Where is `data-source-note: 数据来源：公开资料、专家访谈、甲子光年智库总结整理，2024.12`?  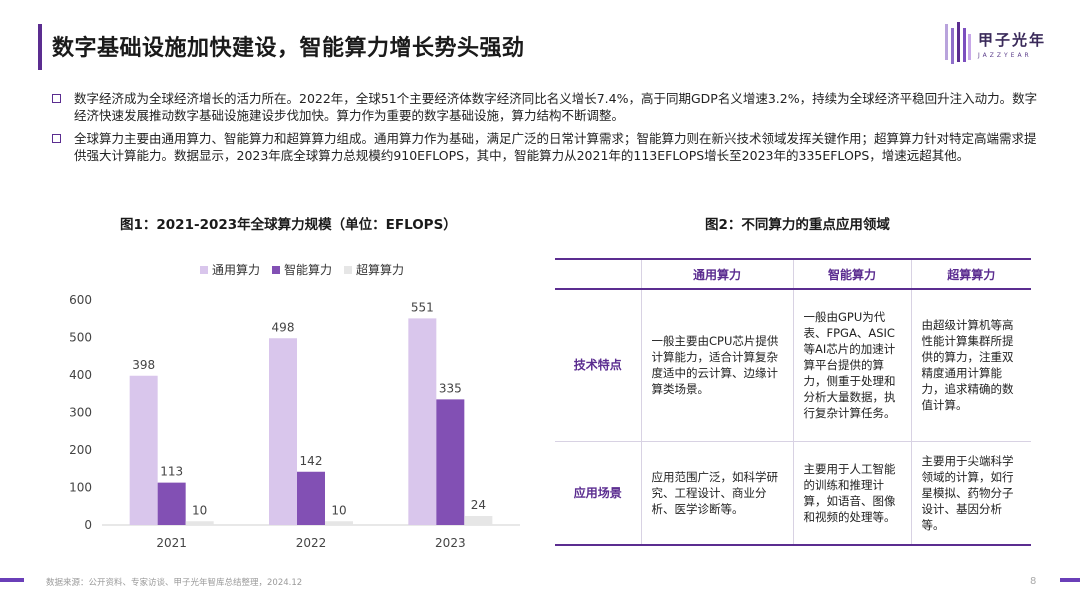
data-source-note: 数据来源：公开资料、专家访谈、甲子光年智库总结整理，2024.12 is located at coordinates (174, 583).